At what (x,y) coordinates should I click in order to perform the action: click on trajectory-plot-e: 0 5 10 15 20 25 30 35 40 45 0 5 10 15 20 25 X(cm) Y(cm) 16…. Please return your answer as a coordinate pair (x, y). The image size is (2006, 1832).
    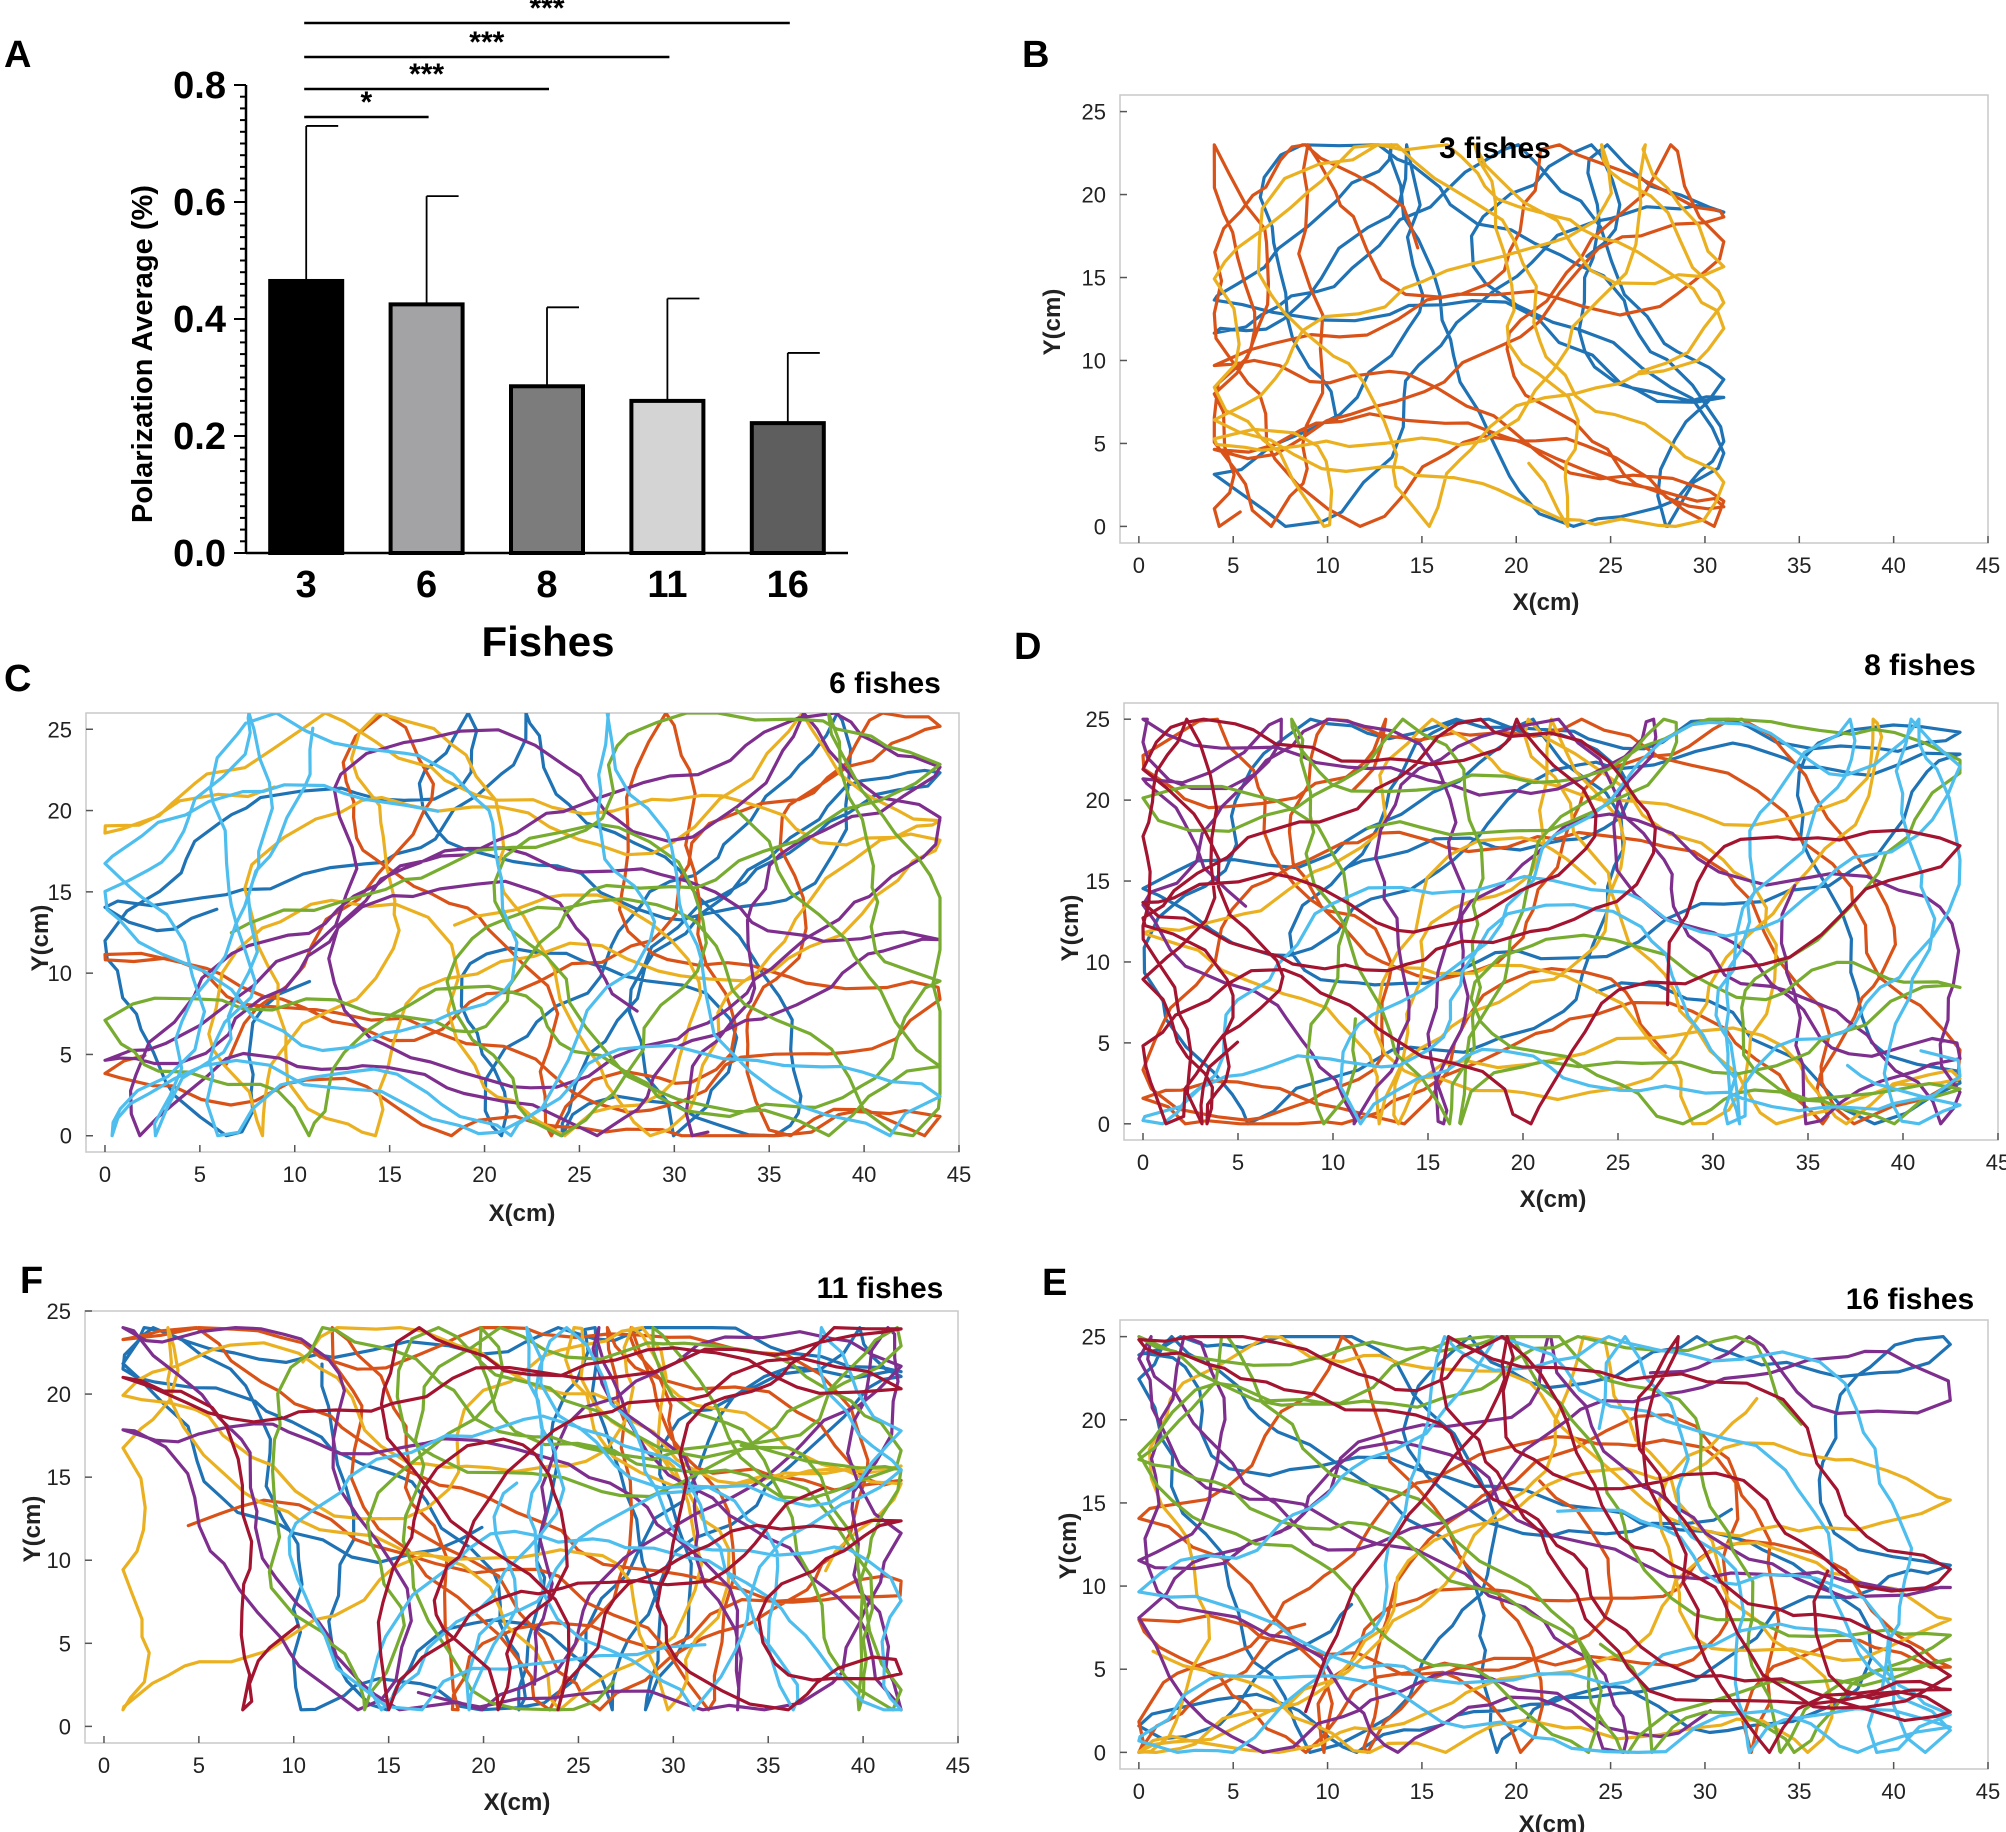
    Looking at the image, I should click on (1527, 1557).